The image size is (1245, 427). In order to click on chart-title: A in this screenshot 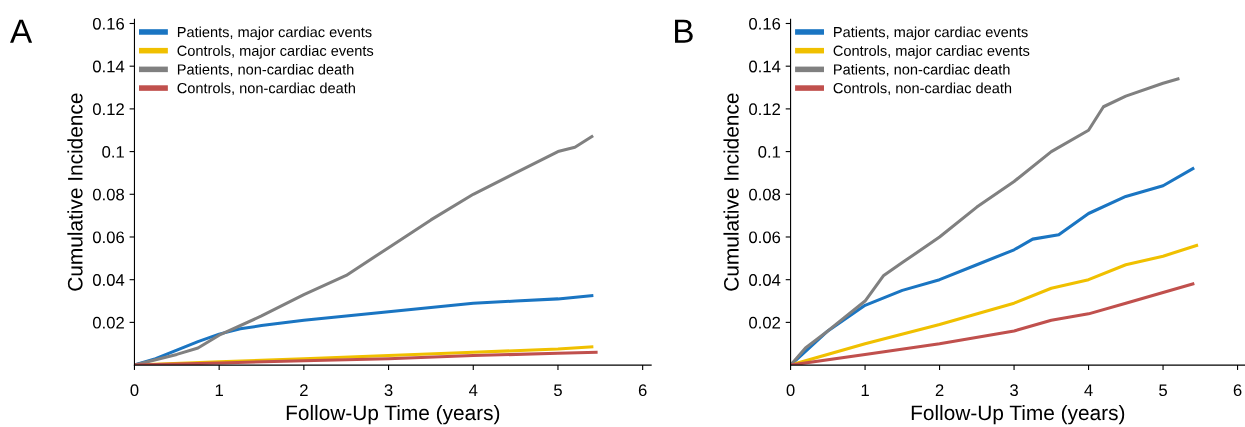, I will do `click(21, 31)`.